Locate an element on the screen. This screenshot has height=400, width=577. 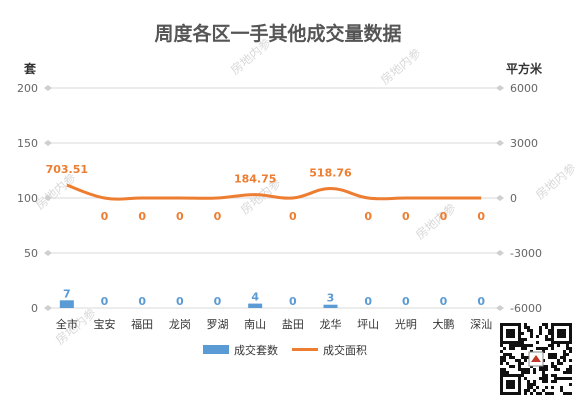
line-path is located at coordinates (274, 192).